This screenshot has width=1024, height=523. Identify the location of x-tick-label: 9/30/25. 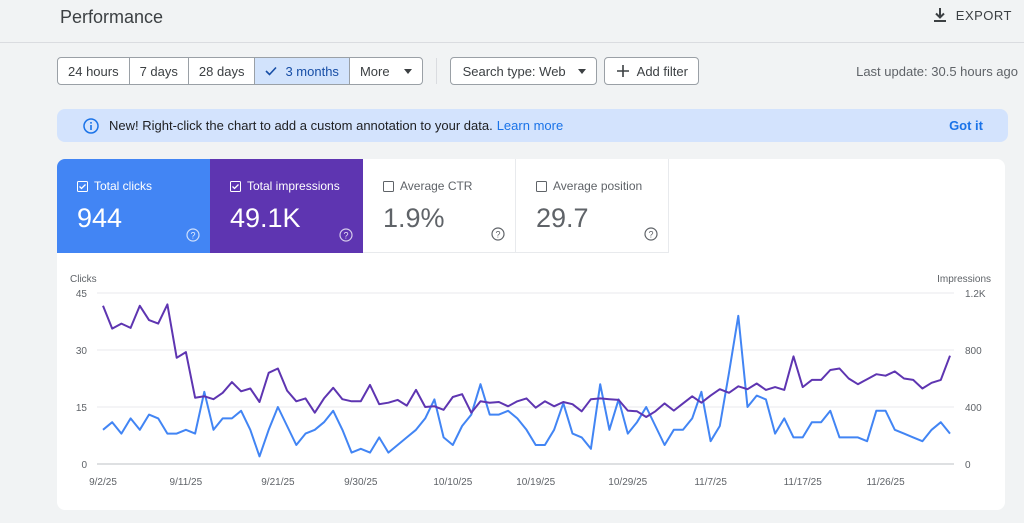
(361, 482).